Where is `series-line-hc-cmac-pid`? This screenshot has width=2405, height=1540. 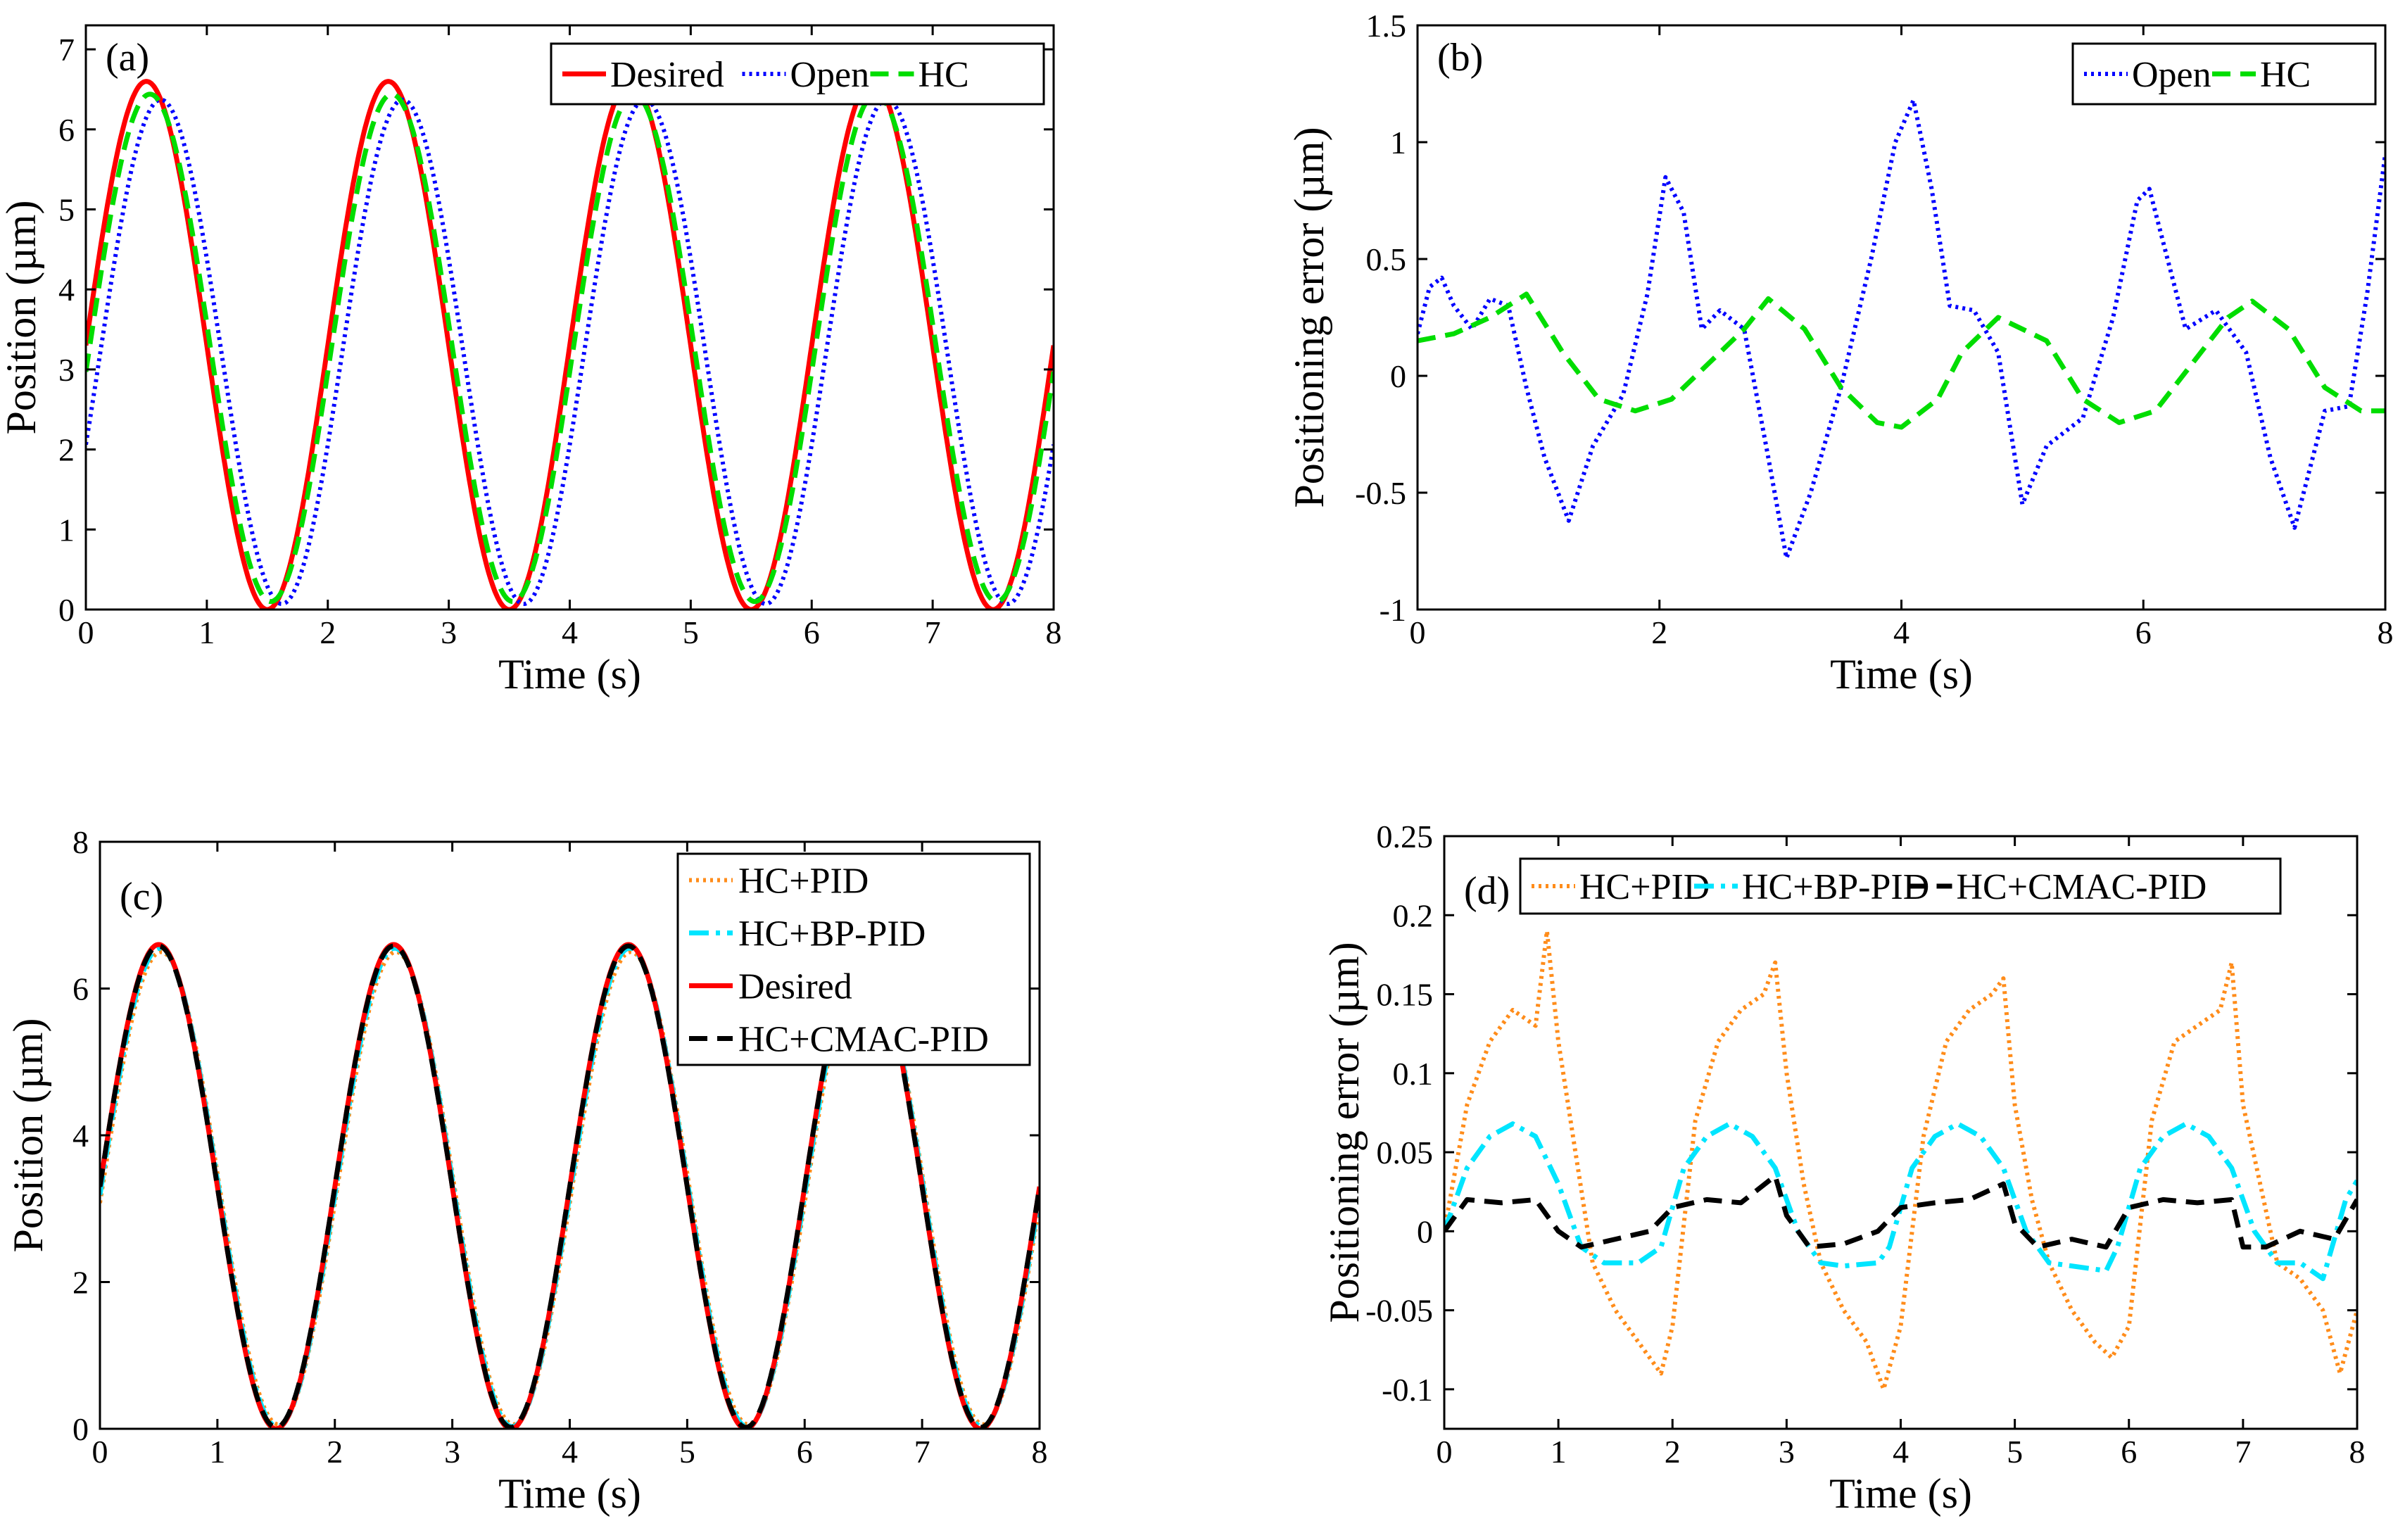 series-line-hc-cmac-pid is located at coordinates (1900, 1211).